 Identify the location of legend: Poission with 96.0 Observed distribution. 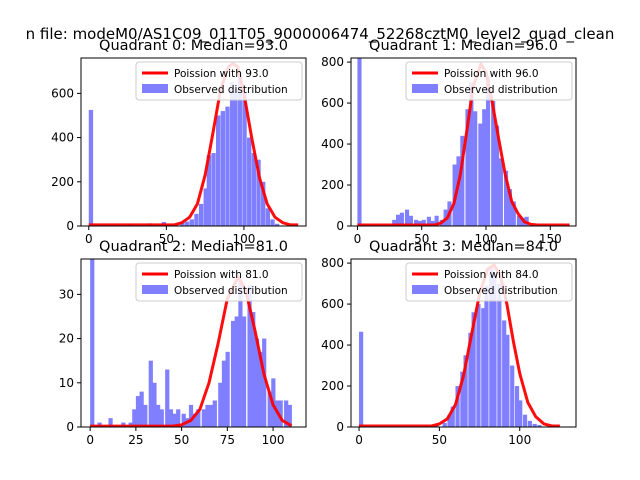
(489, 81).